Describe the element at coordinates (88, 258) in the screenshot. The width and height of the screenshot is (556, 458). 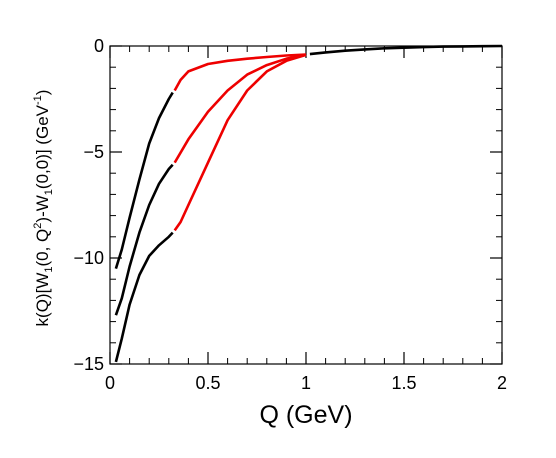
I see `y-tick-label: −10` at that location.